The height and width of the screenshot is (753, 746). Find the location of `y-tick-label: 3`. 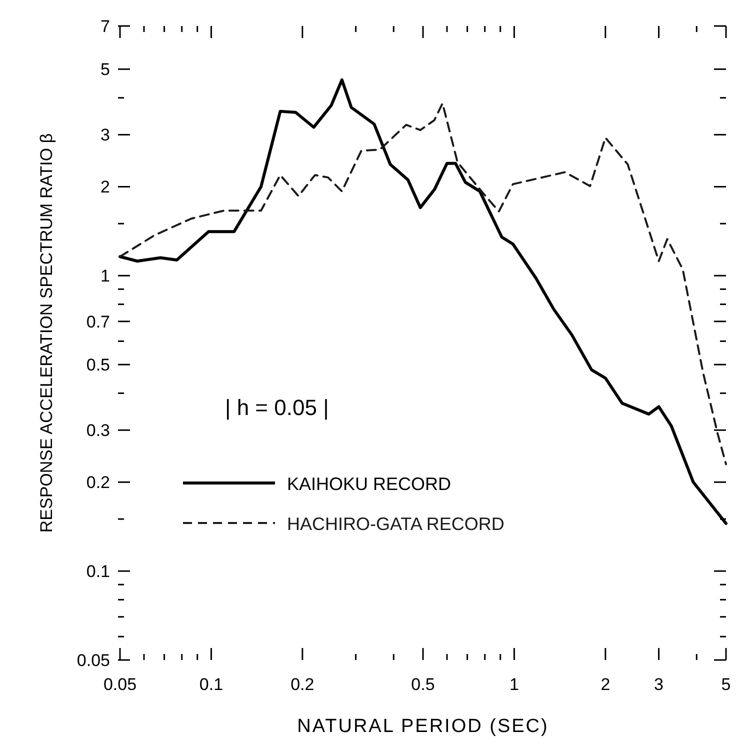

y-tick-label: 3 is located at coordinates (105, 135).